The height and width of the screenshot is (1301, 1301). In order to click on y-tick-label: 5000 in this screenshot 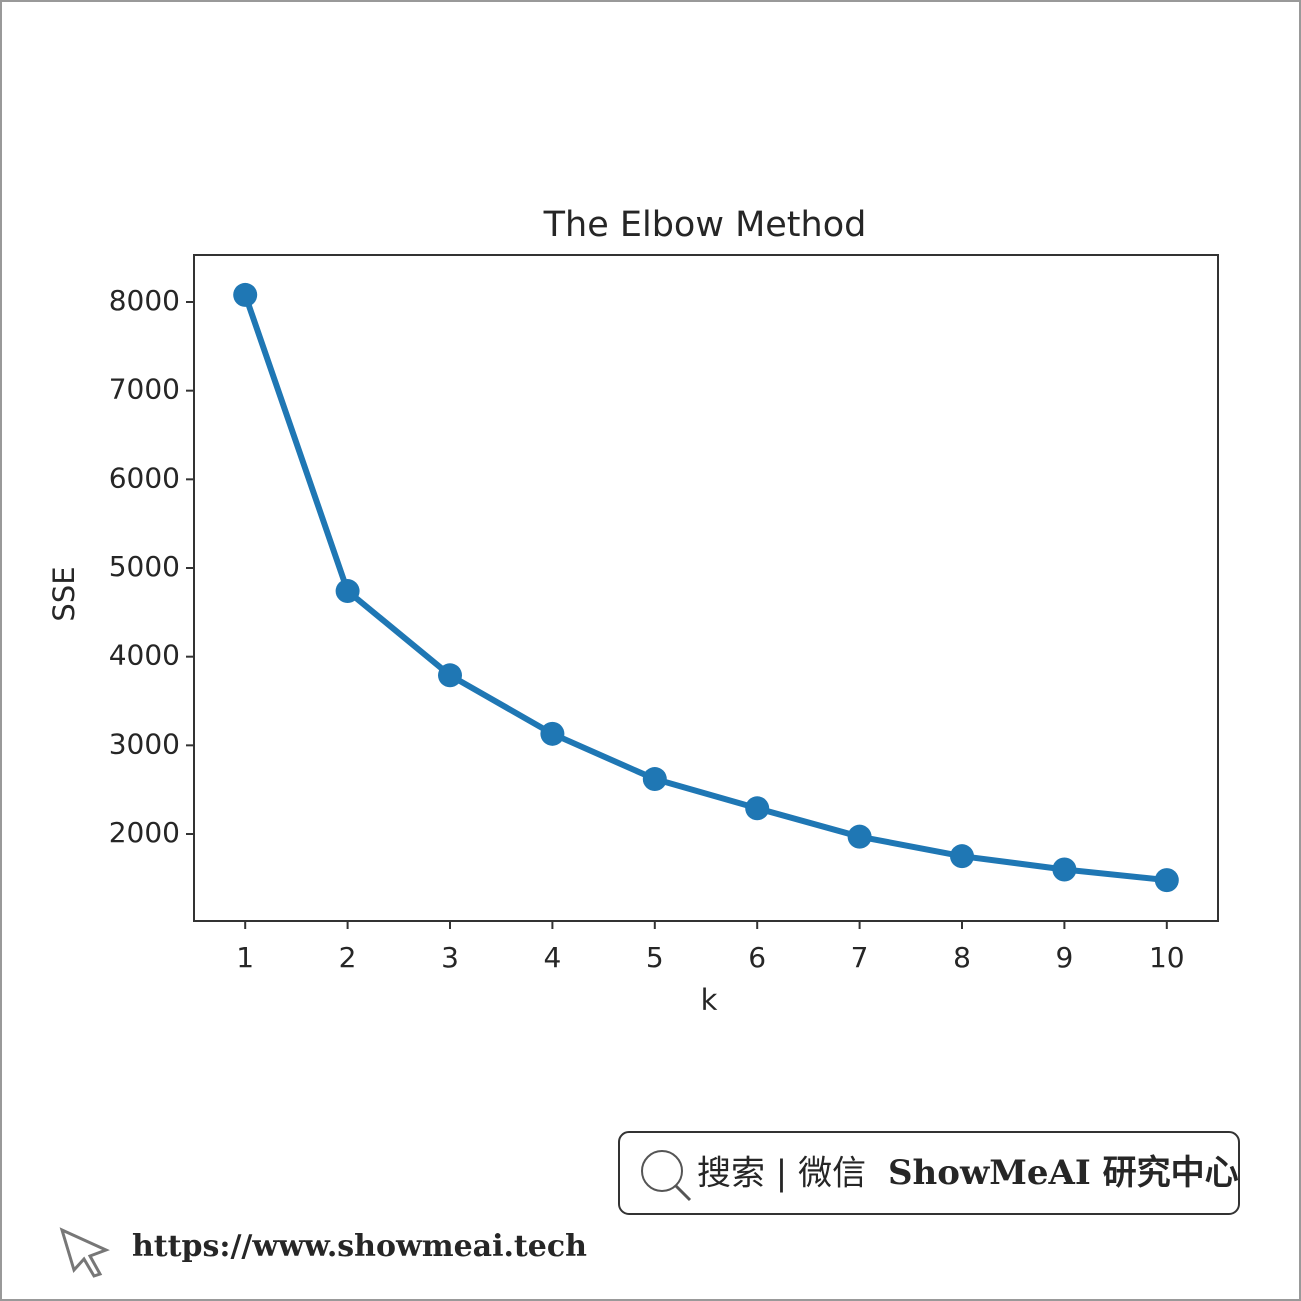, I will do `click(144, 566)`.